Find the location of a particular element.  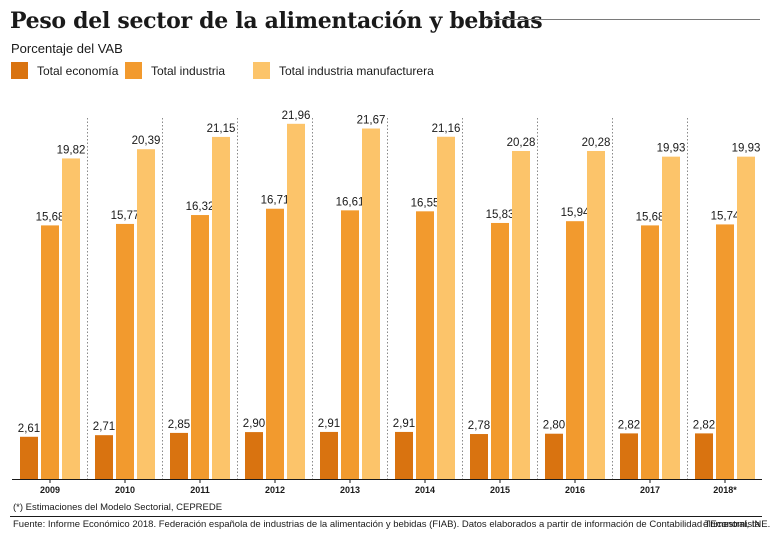

x-tick-label: 2018* is located at coordinates (725, 490).